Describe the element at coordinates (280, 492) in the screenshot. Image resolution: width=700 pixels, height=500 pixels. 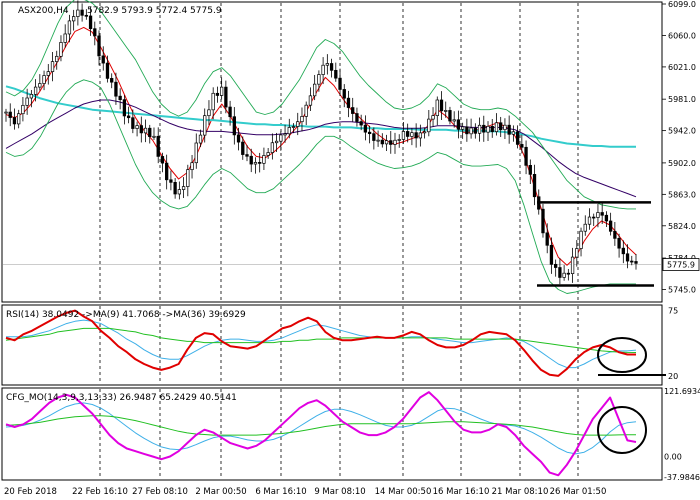
I see `x-tick-label: 6 Mar 16:10` at that location.